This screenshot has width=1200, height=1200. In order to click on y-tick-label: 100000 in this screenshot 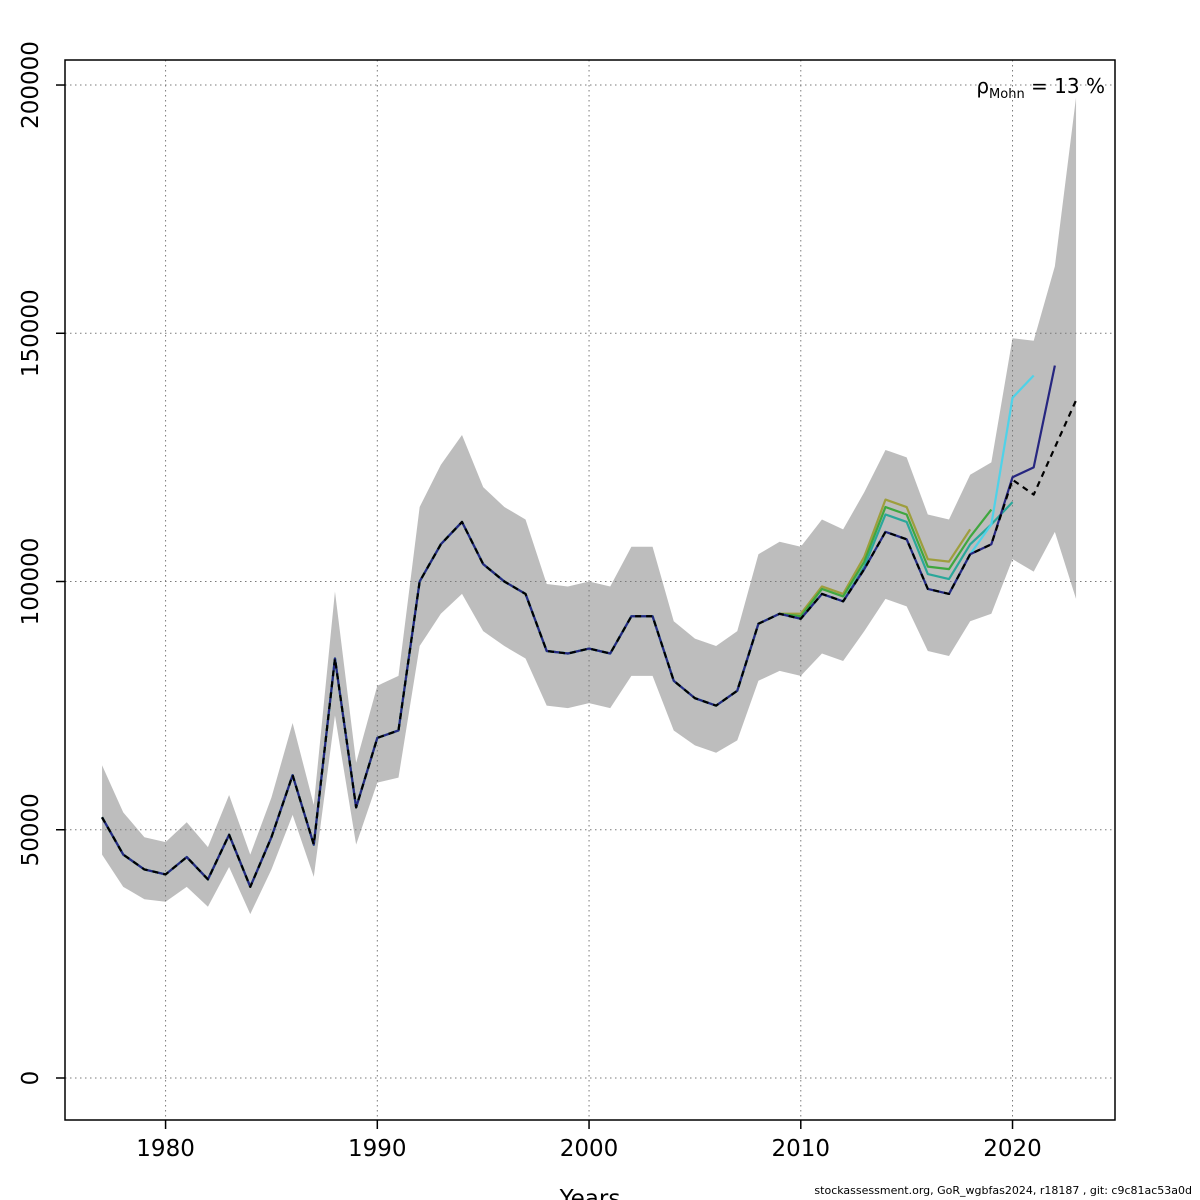, I will do `click(31, 582)`.